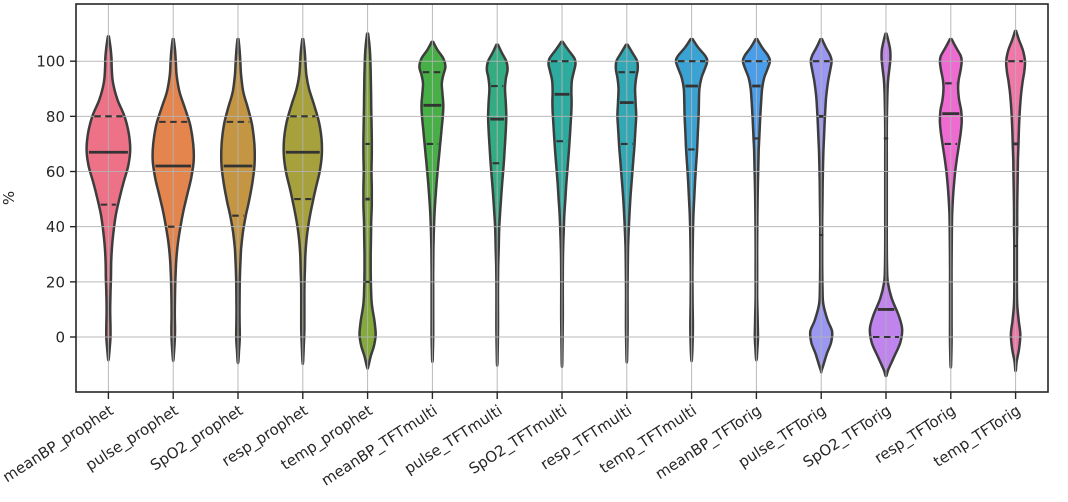 The width and height of the screenshot is (1068, 502). What do you see at coordinates (708, 442) in the screenshot?
I see `x-tick-label: meanBP_TFTorig` at bounding box center [708, 442].